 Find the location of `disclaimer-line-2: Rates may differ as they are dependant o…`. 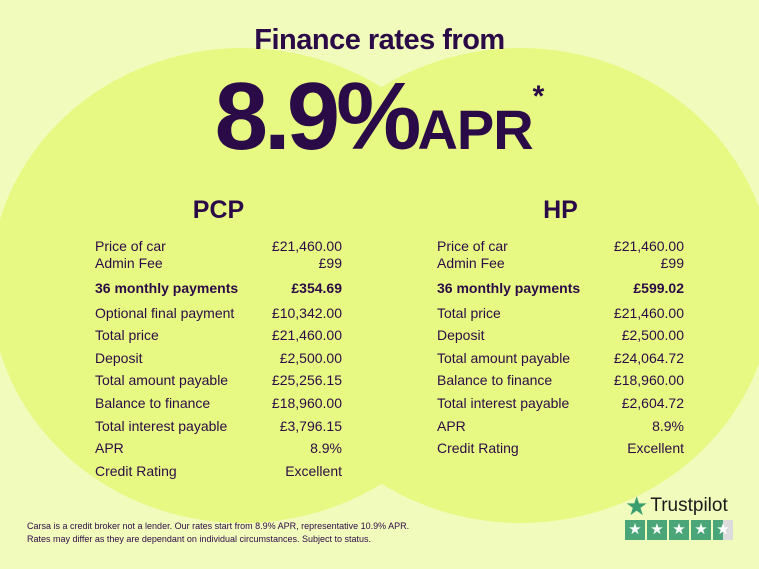

disclaimer-line-2: Rates may differ as they are dependant o… is located at coordinates (199, 539).